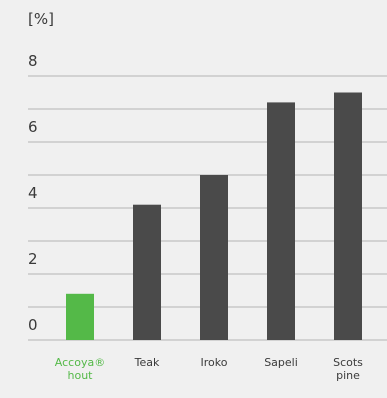 This screenshot has width=387, height=398. I want to click on category-label: hout, so click(81, 375).